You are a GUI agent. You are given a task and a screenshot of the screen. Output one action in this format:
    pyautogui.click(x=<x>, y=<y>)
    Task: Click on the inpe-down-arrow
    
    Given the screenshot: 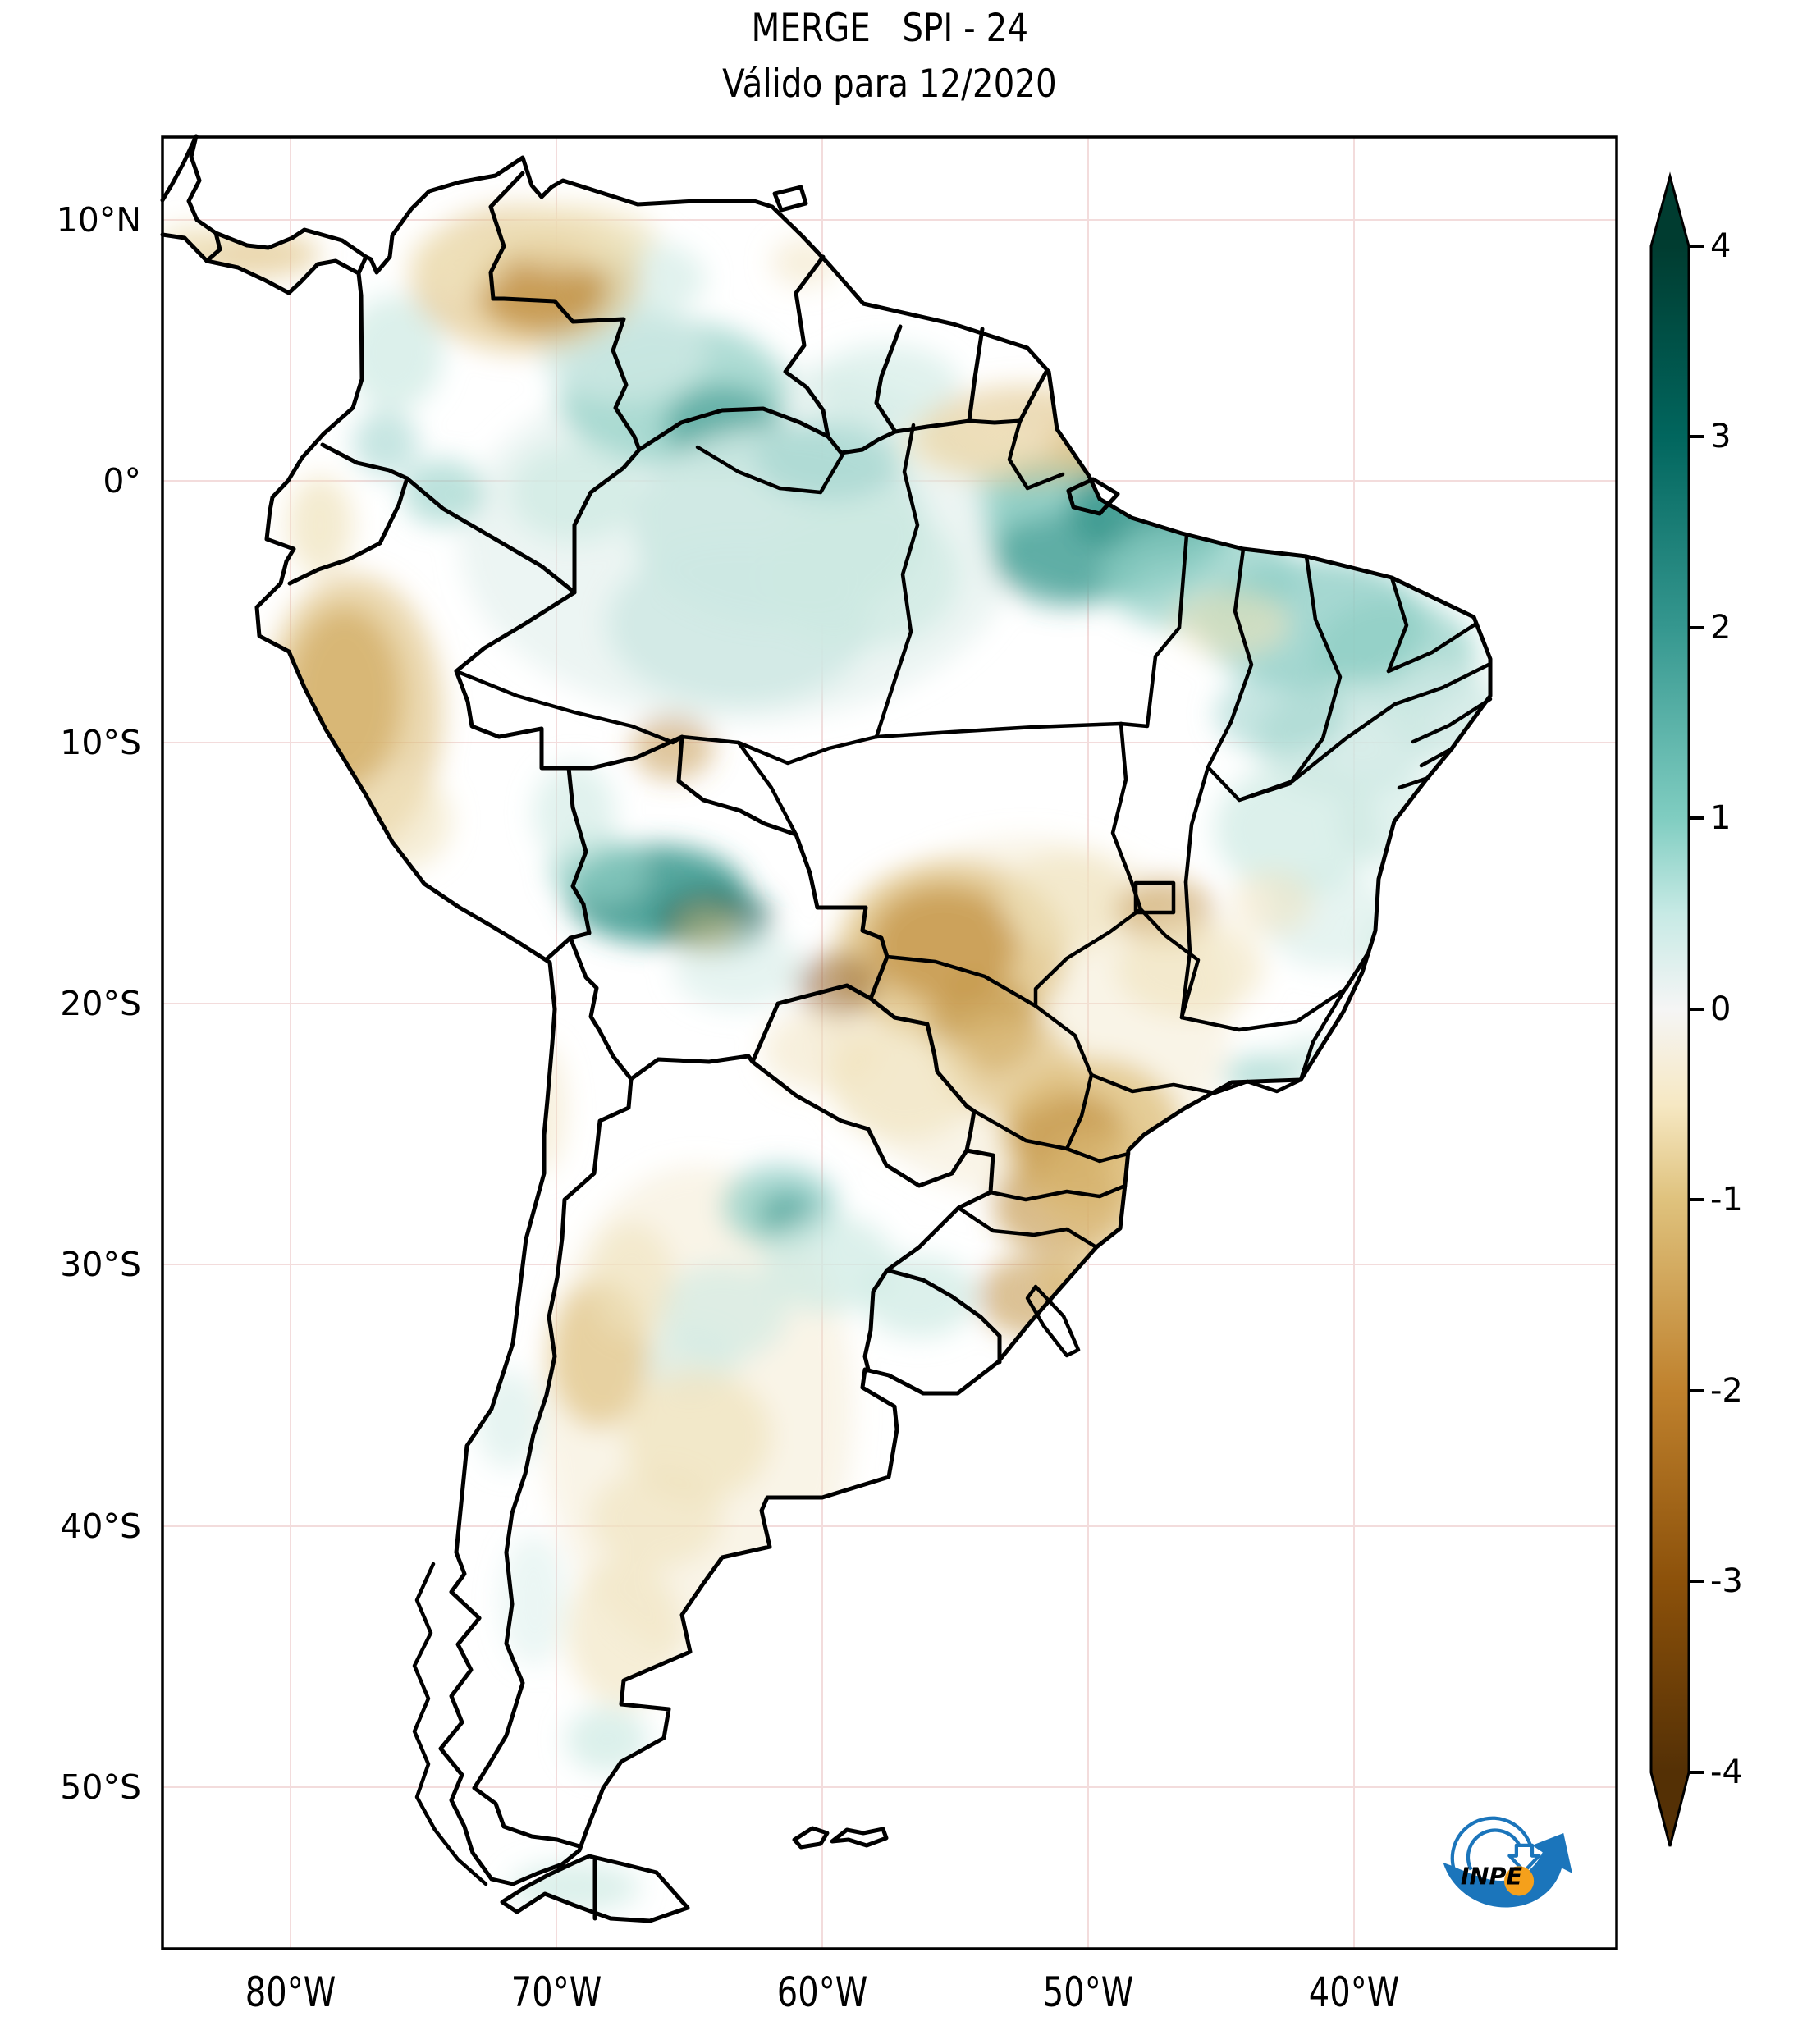 What is the action you would take?
    pyautogui.click(x=1524, y=1858)
    